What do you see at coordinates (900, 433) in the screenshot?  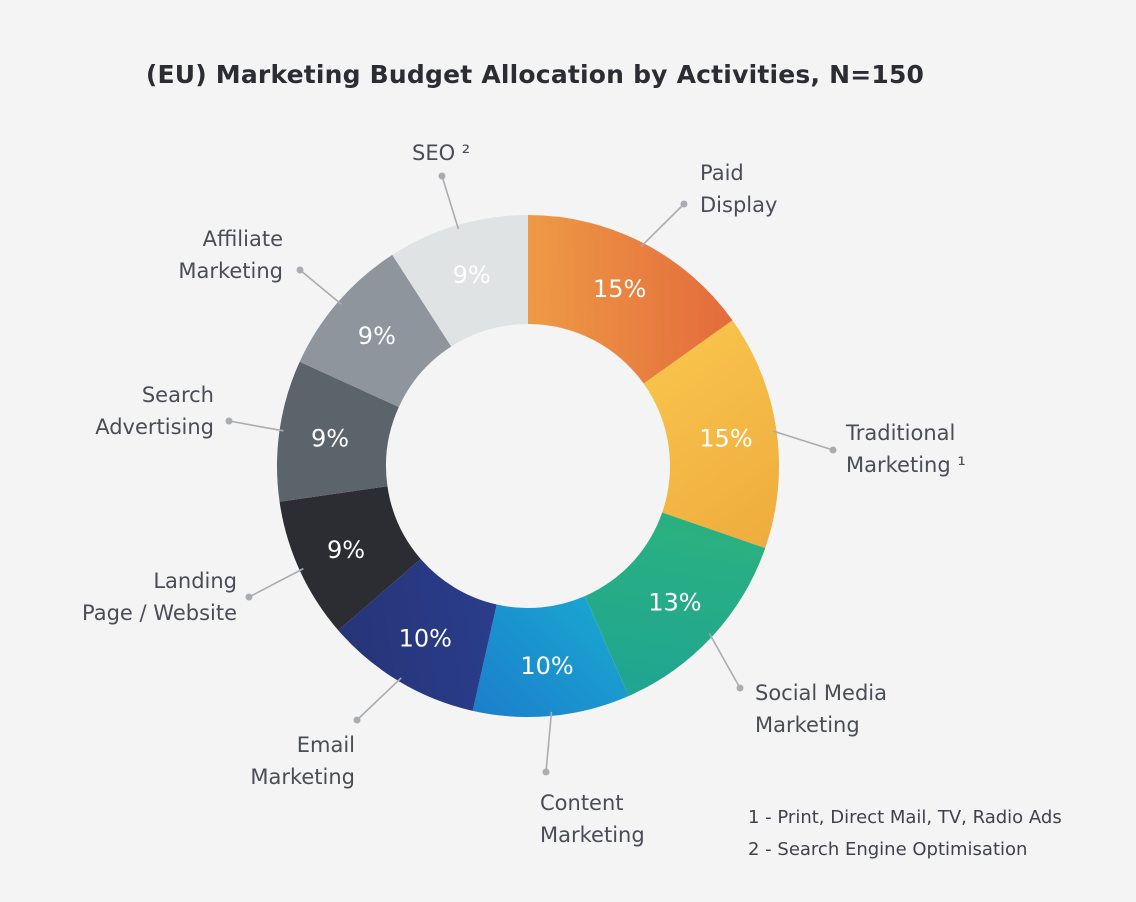 I see `slice-category-label: Traditional` at bounding box center [900, 433].